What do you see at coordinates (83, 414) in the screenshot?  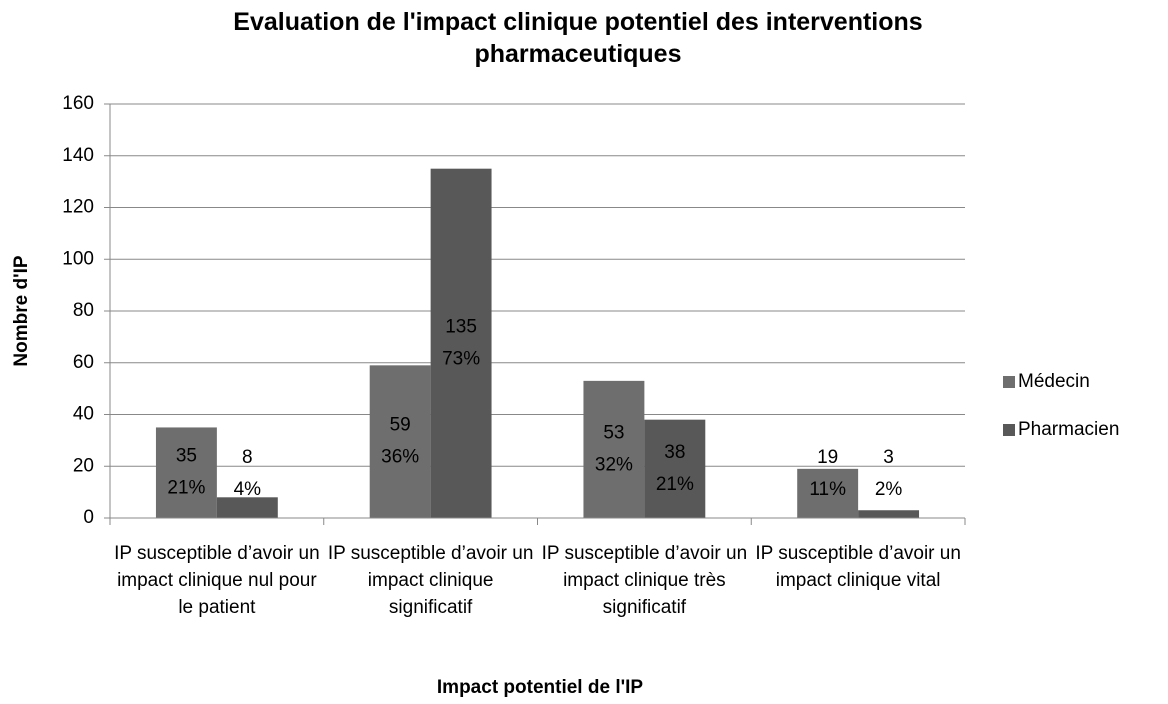 I see `y-tick-label: 40` at bounding box center [83, 414].